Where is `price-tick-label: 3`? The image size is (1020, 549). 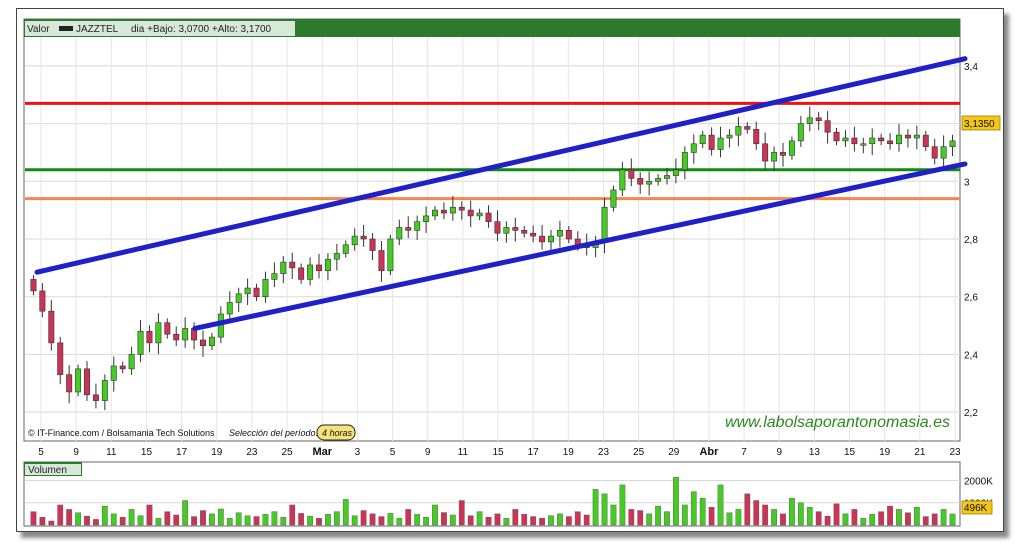
price-tick-label: 3 is located at coordinates (967, 182).